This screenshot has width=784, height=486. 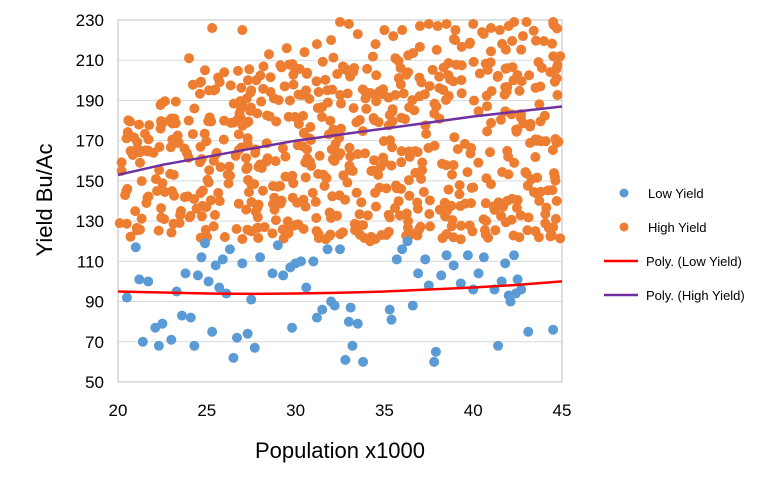 I want to click on y-tick-label: 230, so click(x=90, y=20).